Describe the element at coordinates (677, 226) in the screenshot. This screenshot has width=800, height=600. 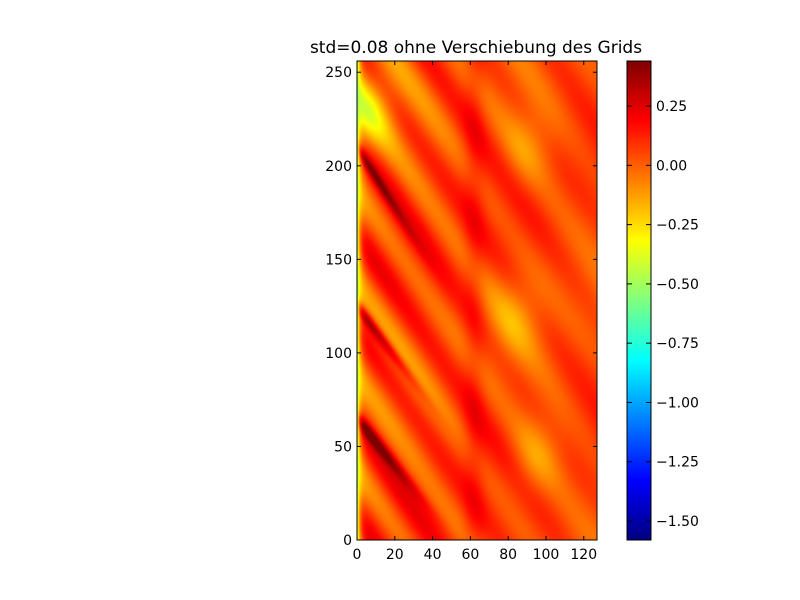
I see `colorbar-tick-label: −0.25` at that location.